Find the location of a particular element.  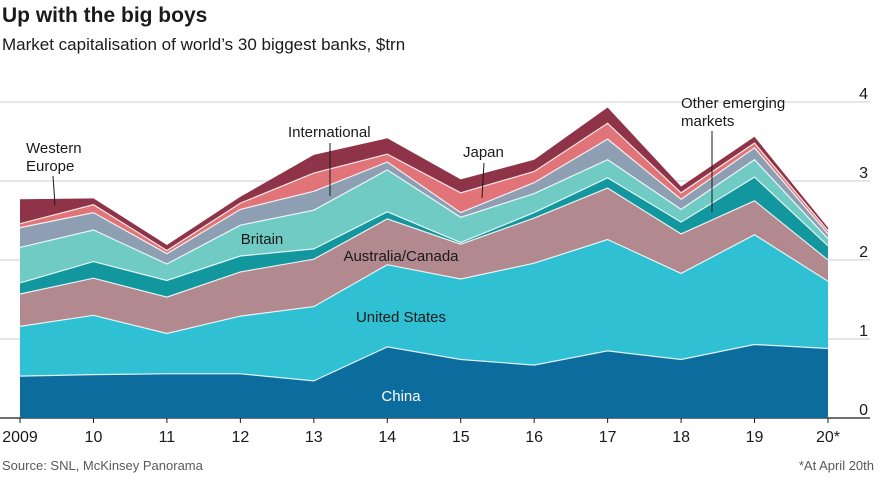

x-axis-ticks: 2009 10 11 12 13 14 15 16 17 18 19 20* is located at coordinates (421, 432).